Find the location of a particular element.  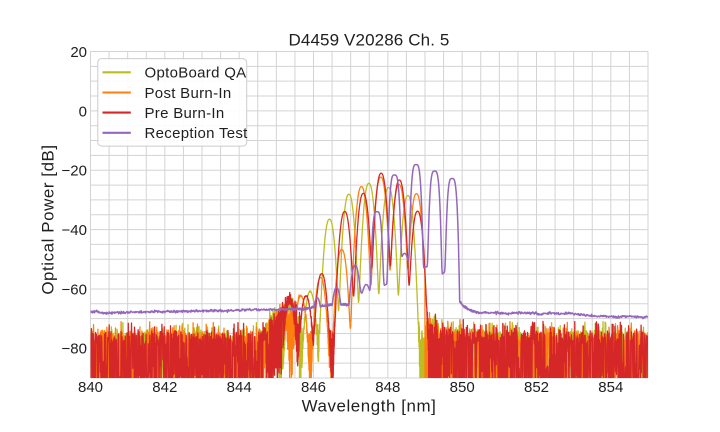

svg-text: −20 is located at coordinates (74, 171).